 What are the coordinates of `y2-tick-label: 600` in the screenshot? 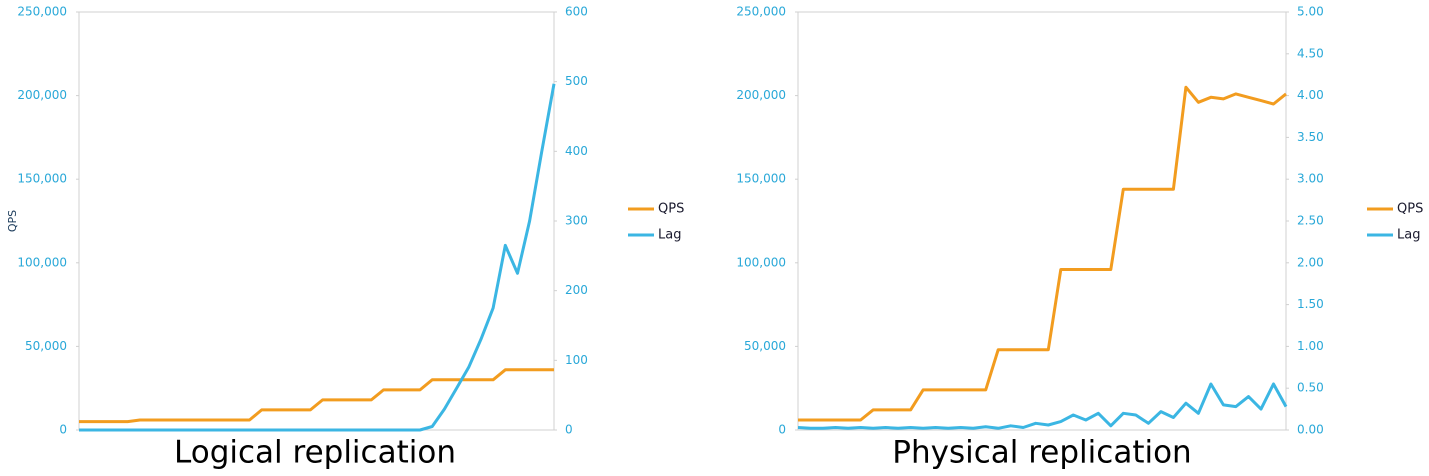 It's located at (576, 12).